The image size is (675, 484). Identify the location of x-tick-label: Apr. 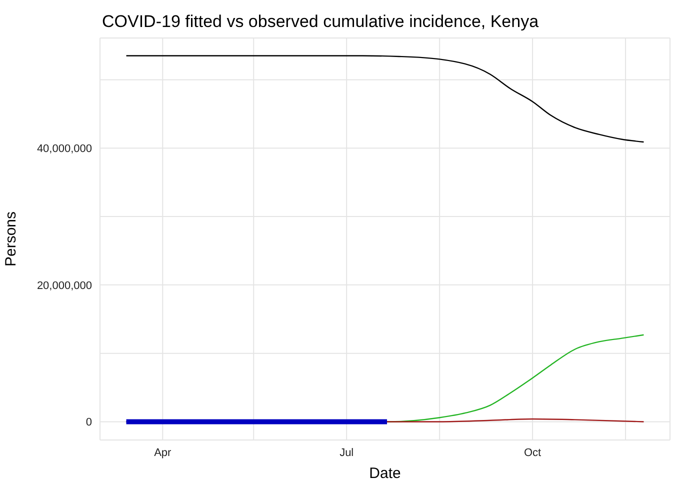
(163, 452).